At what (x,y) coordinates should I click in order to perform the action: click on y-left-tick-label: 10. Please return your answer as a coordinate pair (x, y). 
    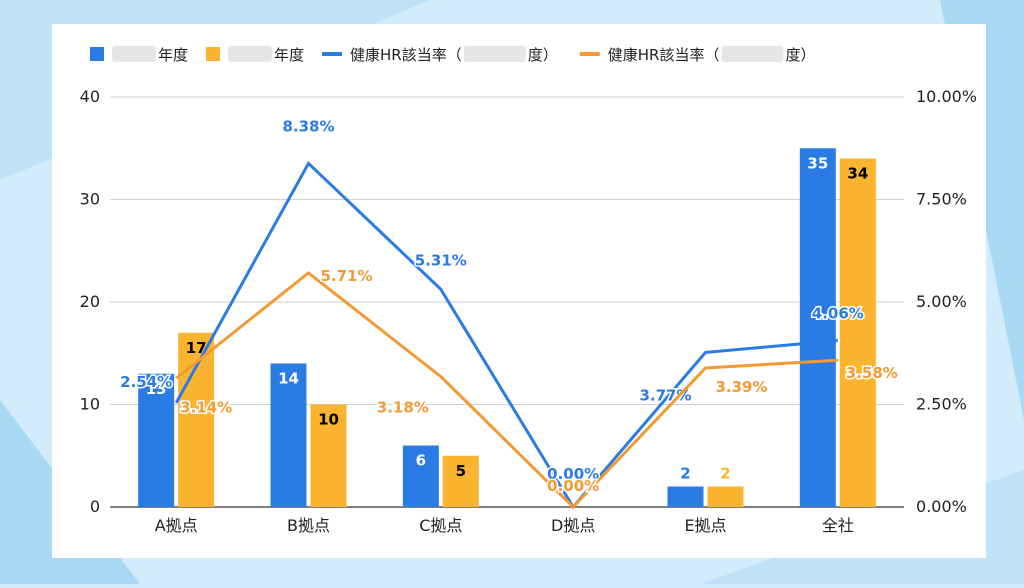
    Looking at the image, I should click on (90, 404).